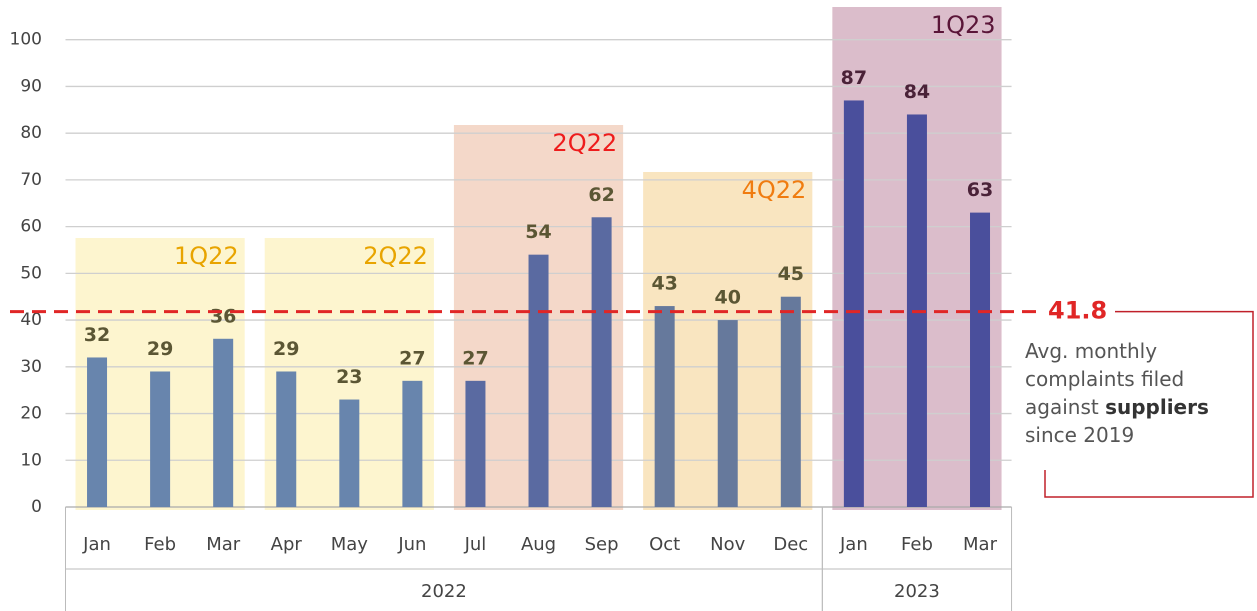  I want to click on annotation-segment: against, so click(1065, 407).